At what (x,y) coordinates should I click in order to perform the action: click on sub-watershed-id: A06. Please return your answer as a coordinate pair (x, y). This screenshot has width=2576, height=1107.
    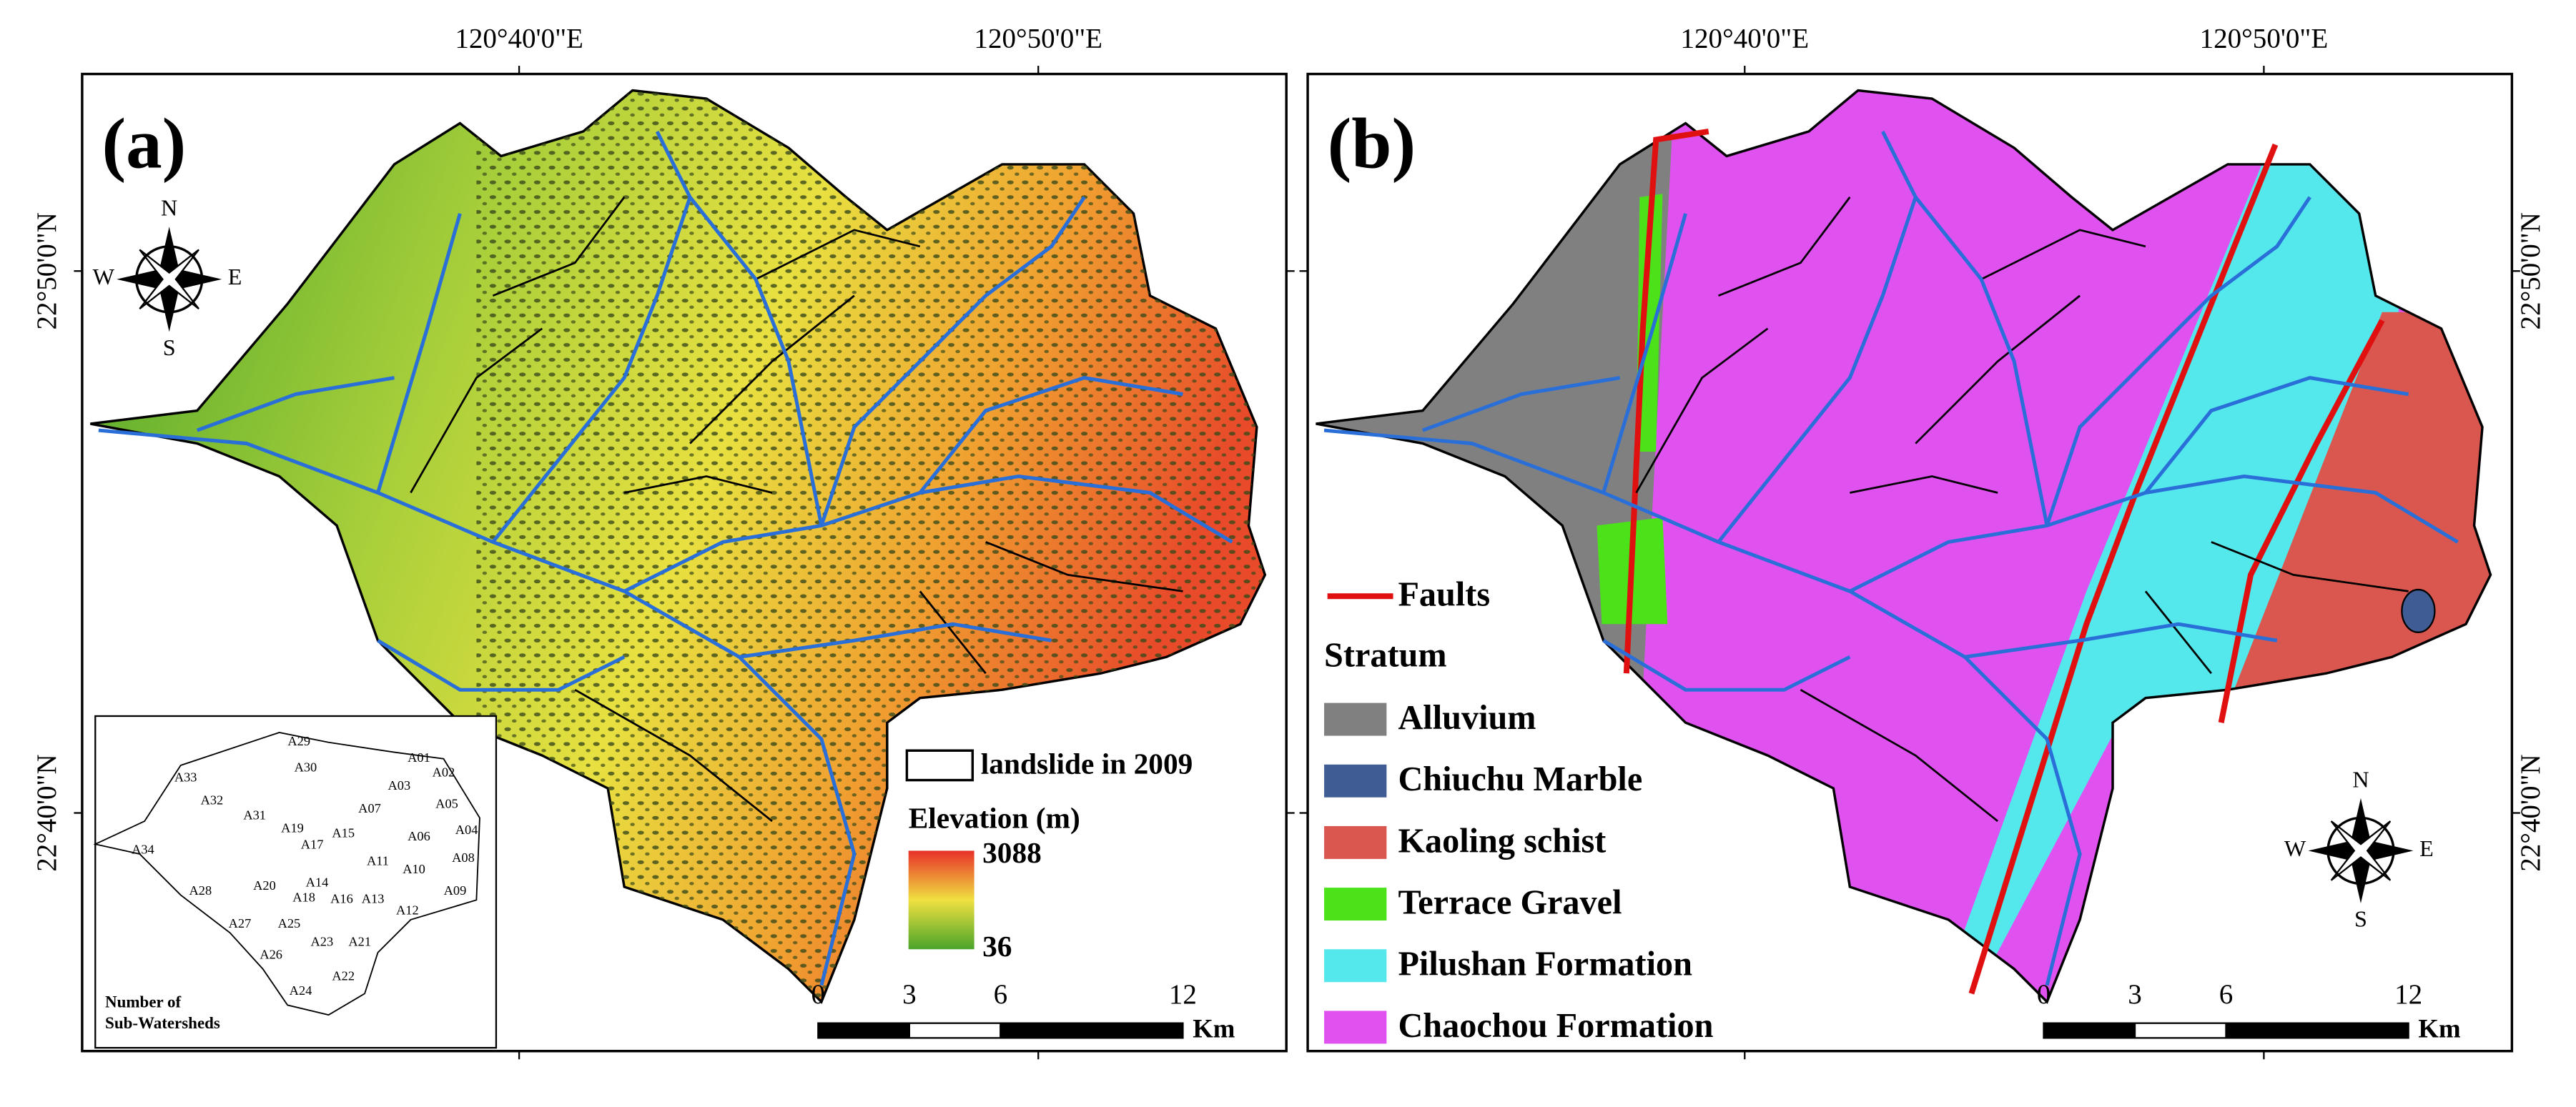
    Looking at the image, I should click on (419, 836).